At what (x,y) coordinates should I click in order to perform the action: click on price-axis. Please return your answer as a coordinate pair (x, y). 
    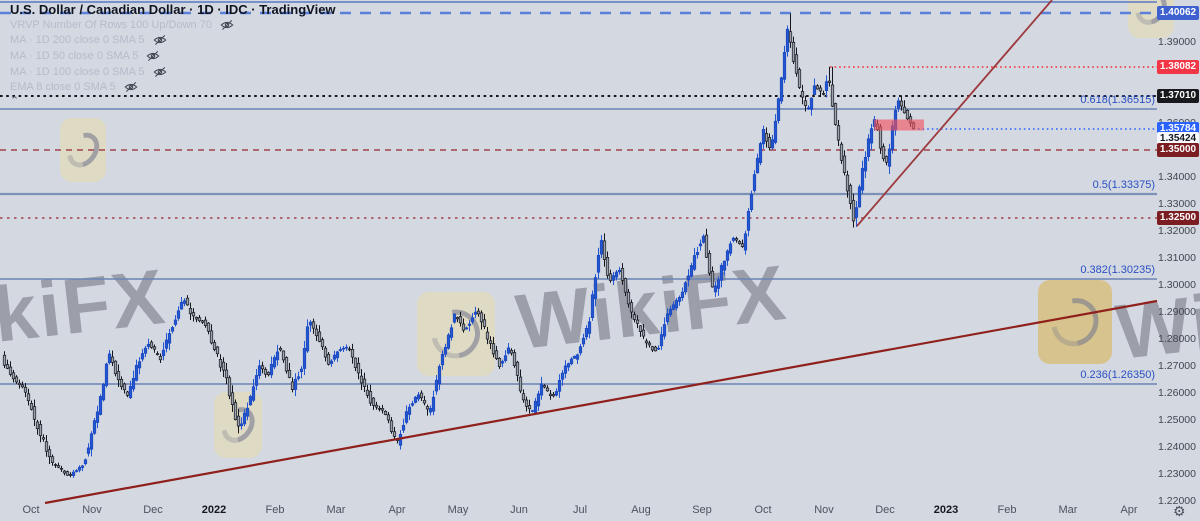
    Looking at the image, I should click on (1178, 250).